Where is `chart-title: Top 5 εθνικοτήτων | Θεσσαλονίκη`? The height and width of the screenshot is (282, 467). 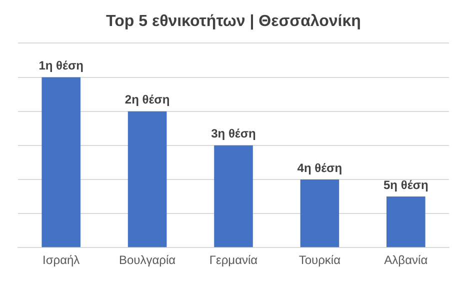
chart-title: Top 5 εθνικοτήτων | Θεσσαλονίκη is located at coordinates (233, 21).